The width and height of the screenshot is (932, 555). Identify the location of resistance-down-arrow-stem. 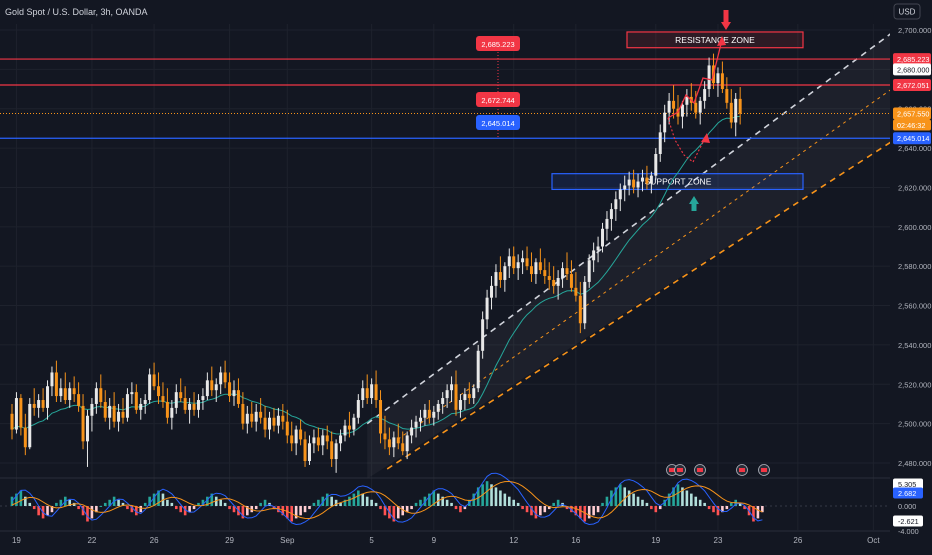
(726, 16).